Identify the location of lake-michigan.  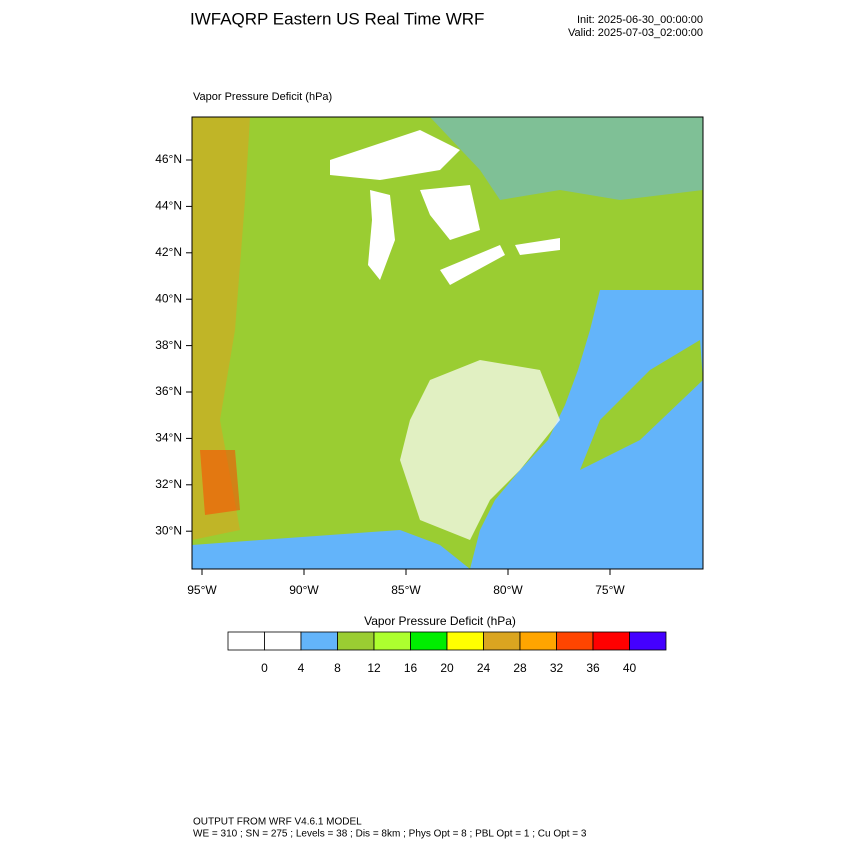
(381, 235).